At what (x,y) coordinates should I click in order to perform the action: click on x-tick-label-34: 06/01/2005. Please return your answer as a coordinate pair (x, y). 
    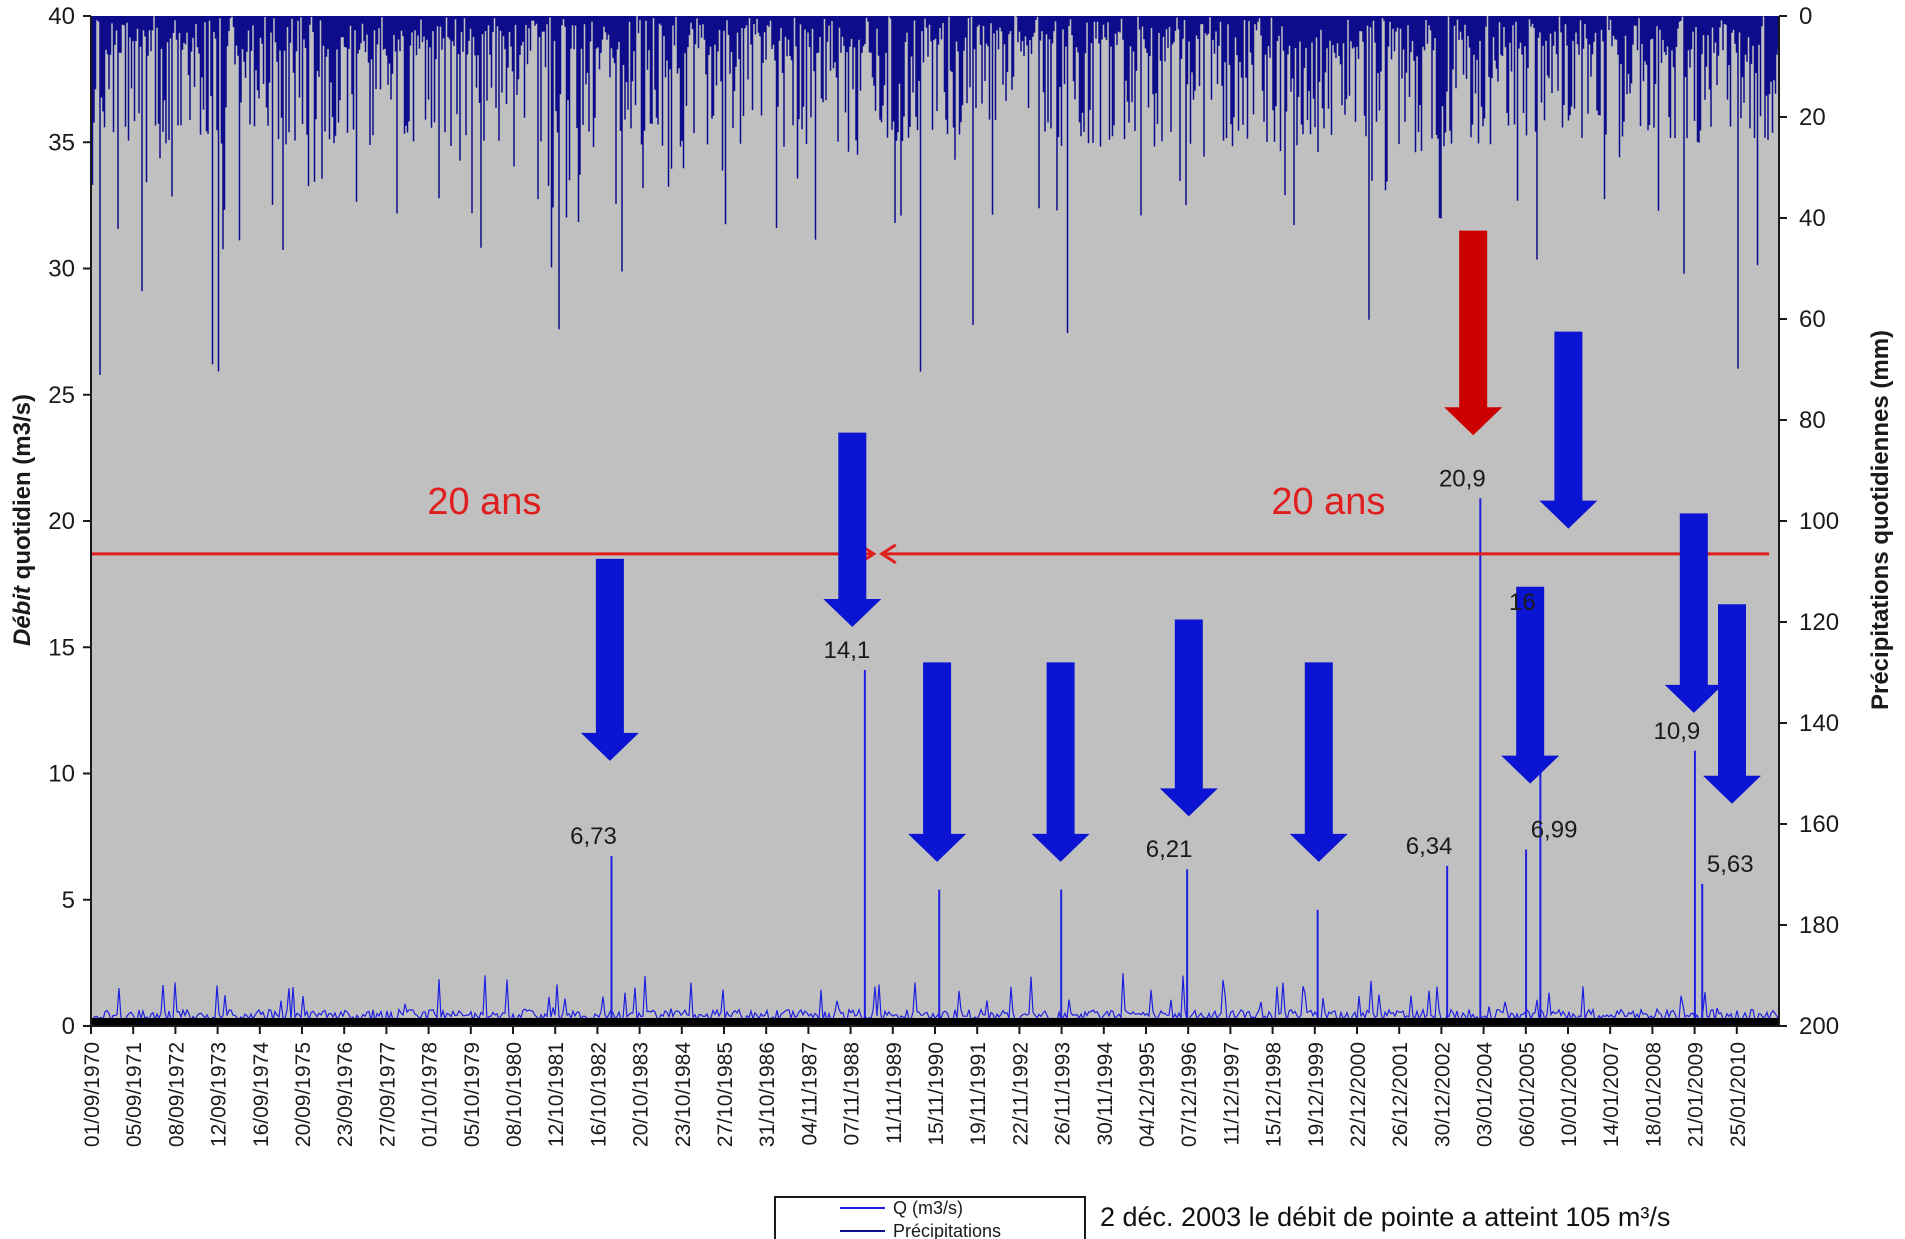
    Looking at the image, I should click on (1527, 1094).